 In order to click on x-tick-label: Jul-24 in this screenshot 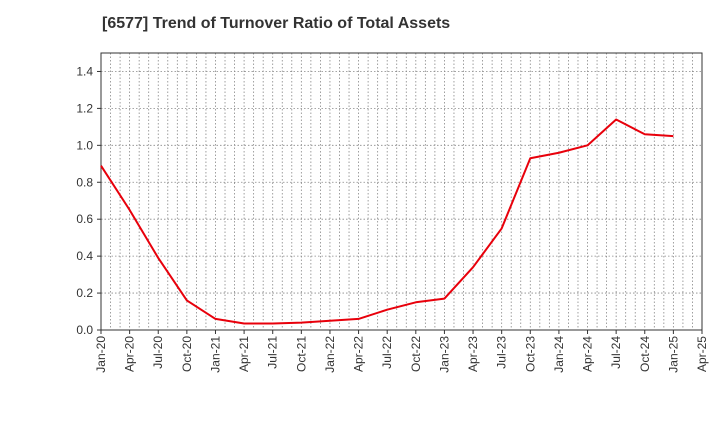, I will do `click(616, 352)`.